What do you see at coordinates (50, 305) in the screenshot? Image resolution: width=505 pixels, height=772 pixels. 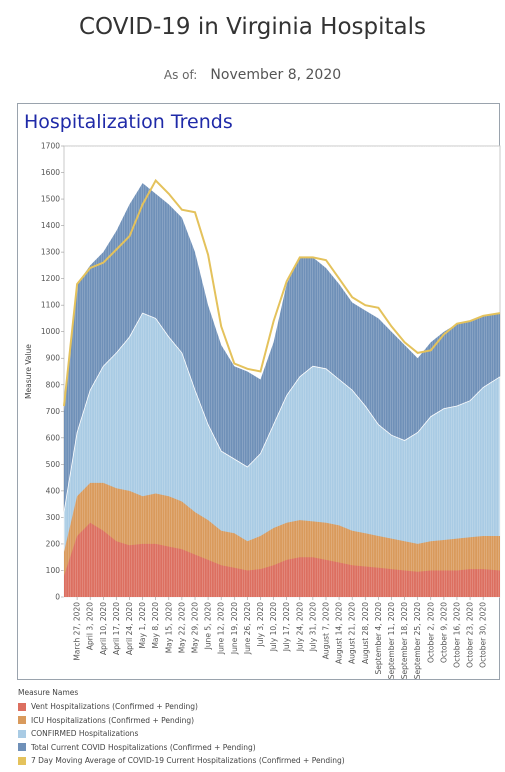 I see `y-tick-label: 1100` at bounding box center [50, 305].